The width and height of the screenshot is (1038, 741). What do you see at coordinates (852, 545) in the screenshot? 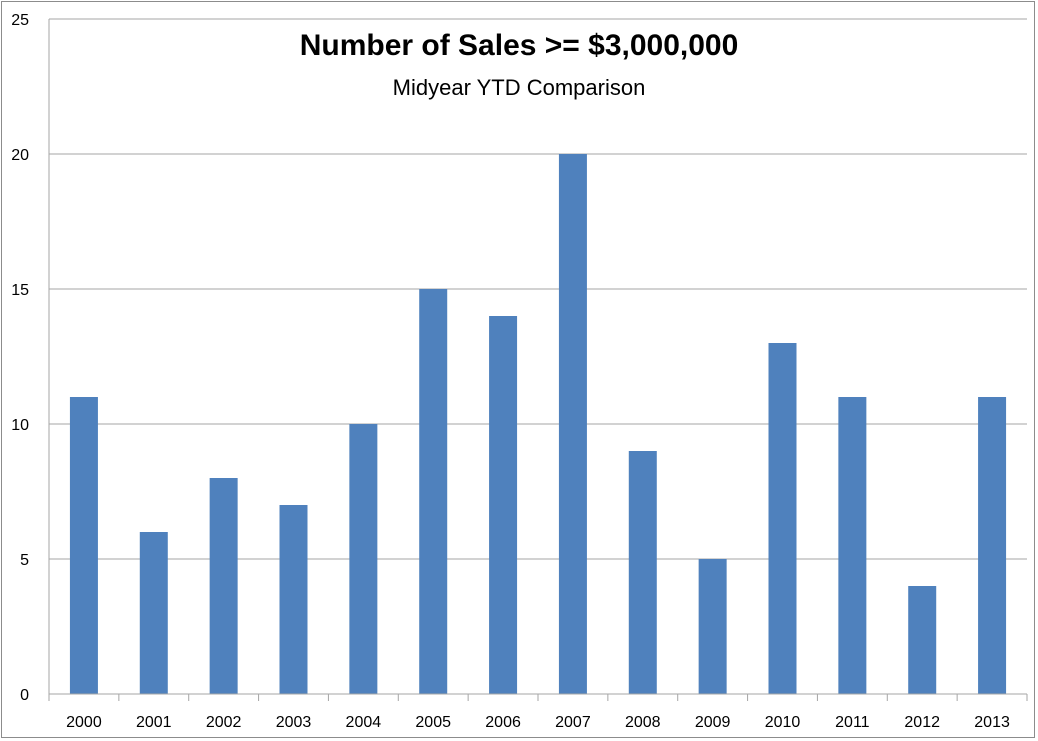
I see `bar-2011` at bounding box center [852, 545].